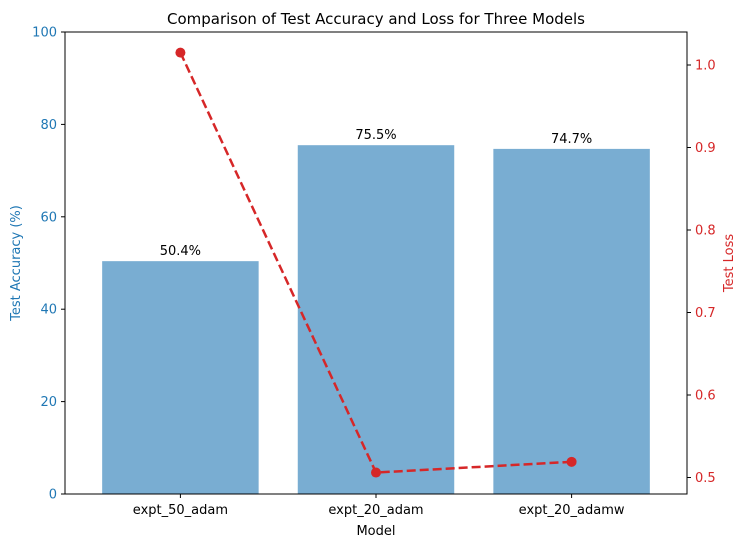 This screenshot has width=746, height=547. What do you see at coordinates (180, 251) in the screenshot?
I see `bar-value-label: 50.4%` at bounding box center [180, 251].